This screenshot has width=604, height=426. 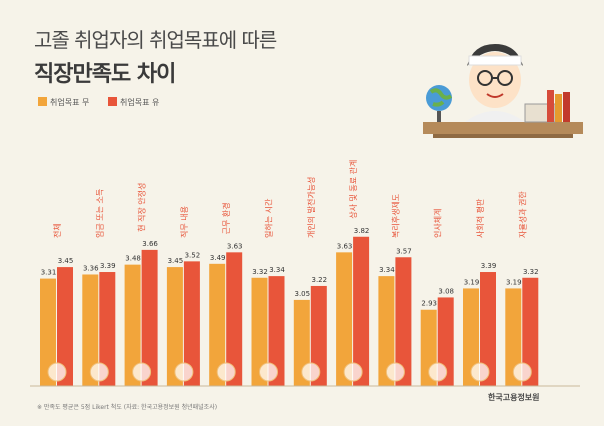 I want to click on category-label-0: 전체, so click(x=57, y=230).